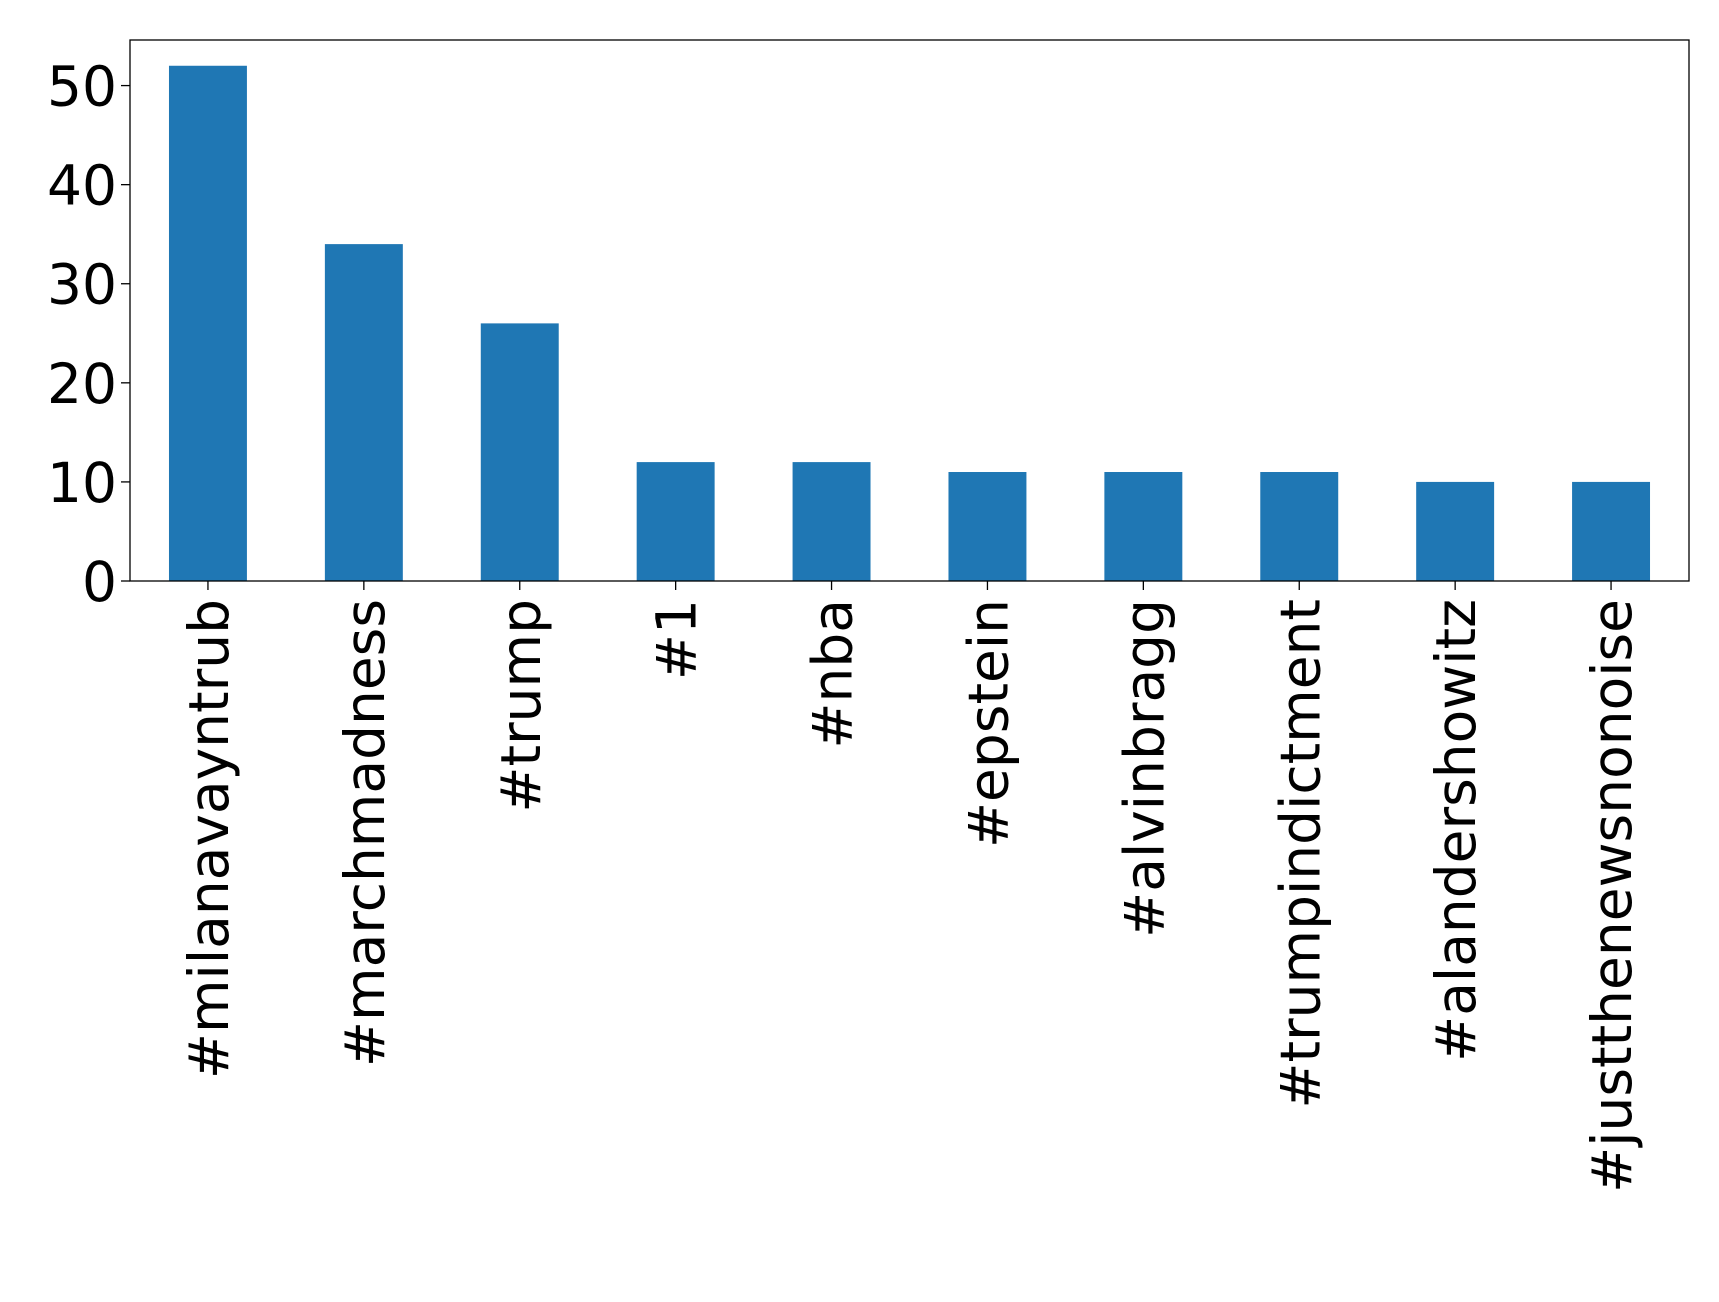 The height and width of the screenshot is (1302, 1719). I want to click on x-tick-label: #1, so click(677, 639).